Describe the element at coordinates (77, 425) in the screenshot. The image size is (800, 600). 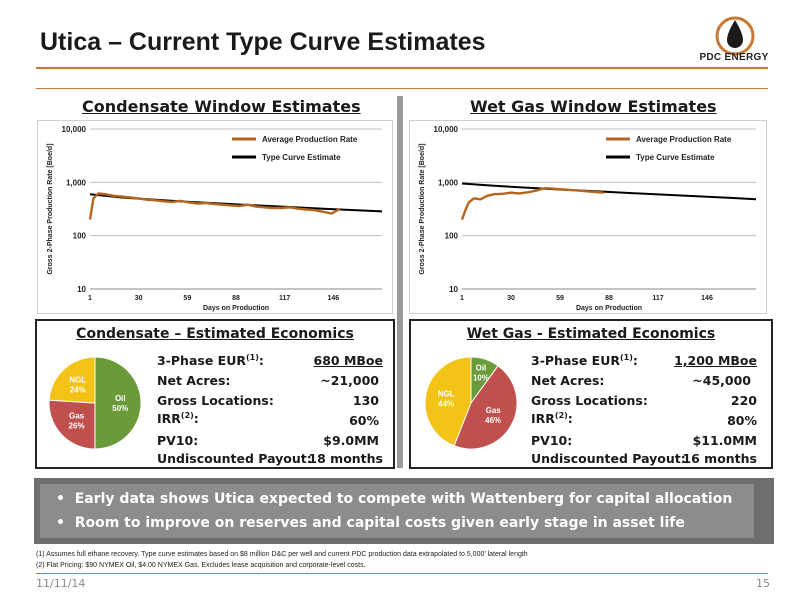
I see `pie-value-label: 26%` at that location.